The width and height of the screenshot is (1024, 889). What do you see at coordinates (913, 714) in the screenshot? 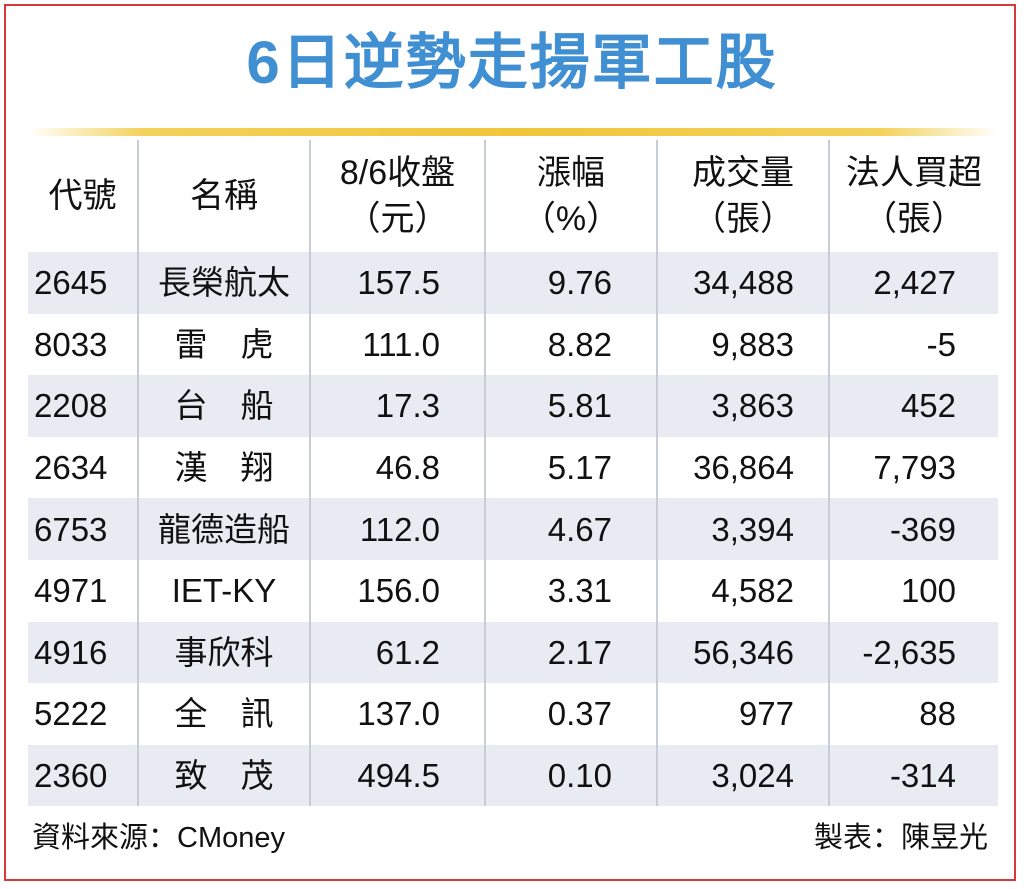
I see `cell-net-buy: 88` at bounding box center [913, 714].